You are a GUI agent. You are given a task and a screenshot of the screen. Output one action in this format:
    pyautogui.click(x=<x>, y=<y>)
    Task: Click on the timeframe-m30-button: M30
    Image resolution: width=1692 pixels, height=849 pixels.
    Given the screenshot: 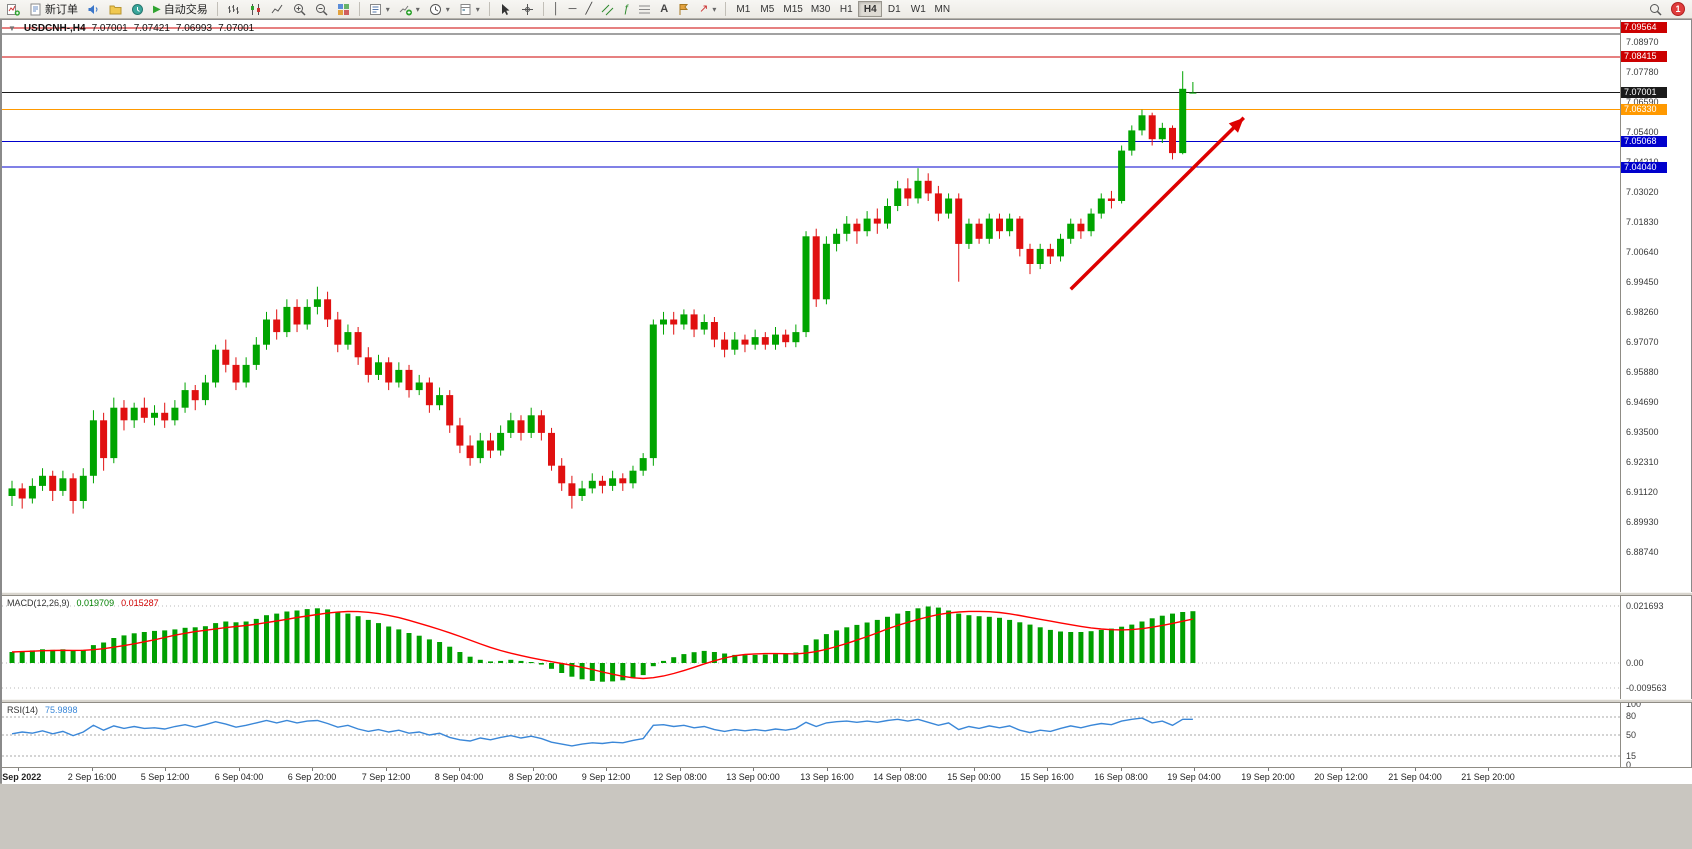 What is the action you would take?
    pyautogui.click(x=820, y=9)
    